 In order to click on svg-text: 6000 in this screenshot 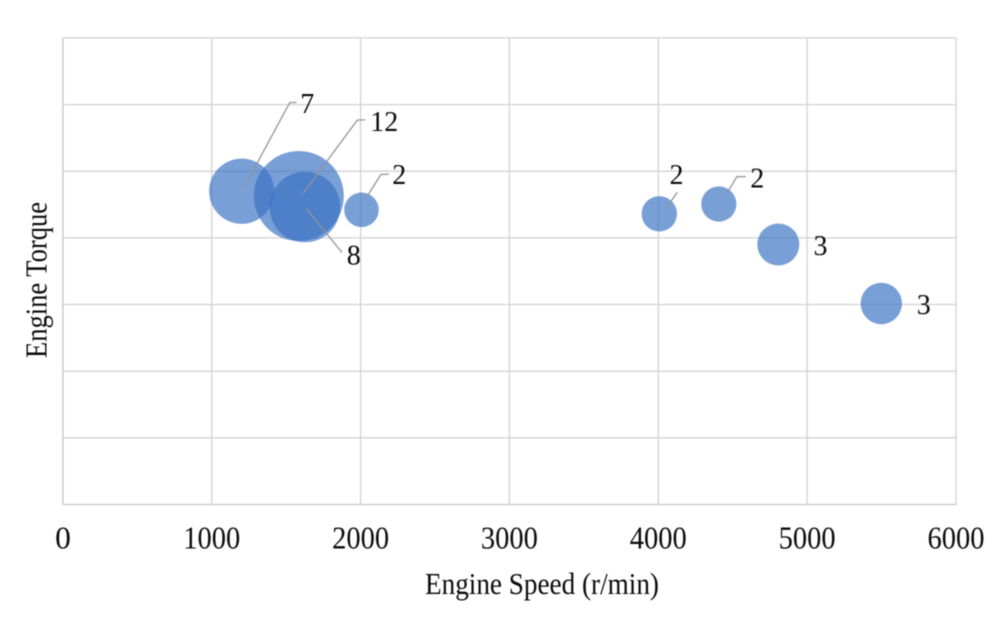, I will do `click(956, 537)`.